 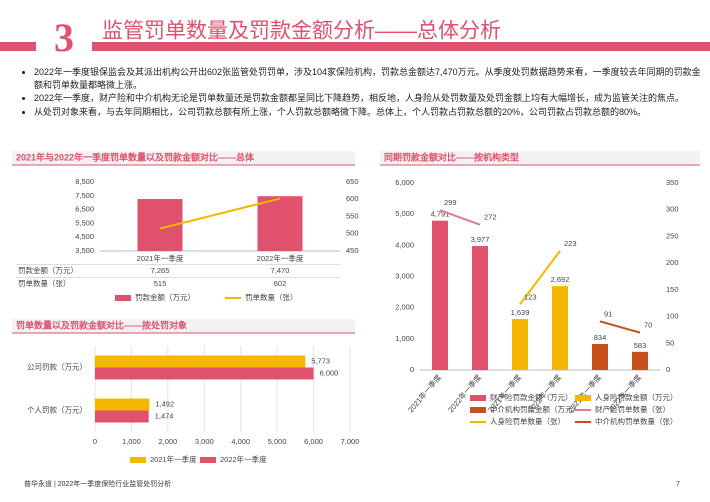 What do you see at coordinates (672, 262) in the screenshot?
I see `y2-tick-label: 200` at bounding box center [672, 262].